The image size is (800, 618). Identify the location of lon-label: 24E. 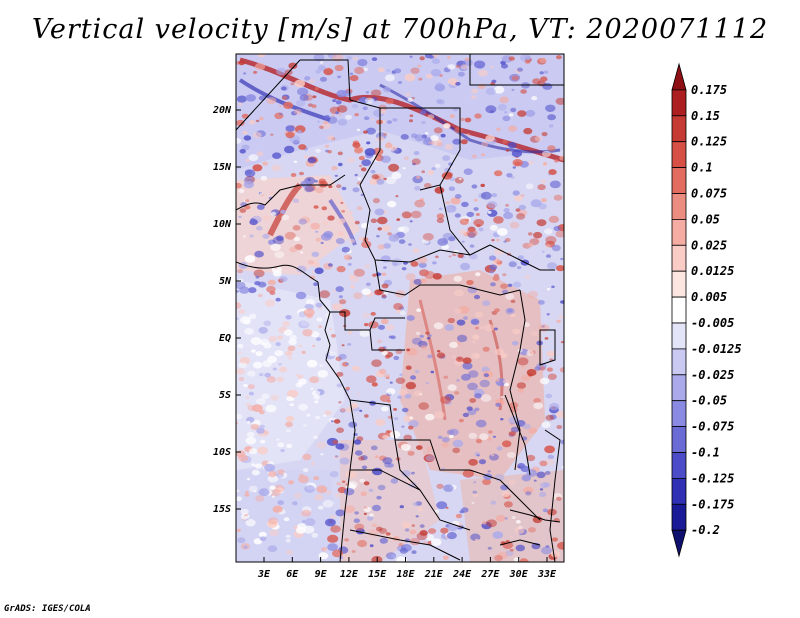
(462, 574).